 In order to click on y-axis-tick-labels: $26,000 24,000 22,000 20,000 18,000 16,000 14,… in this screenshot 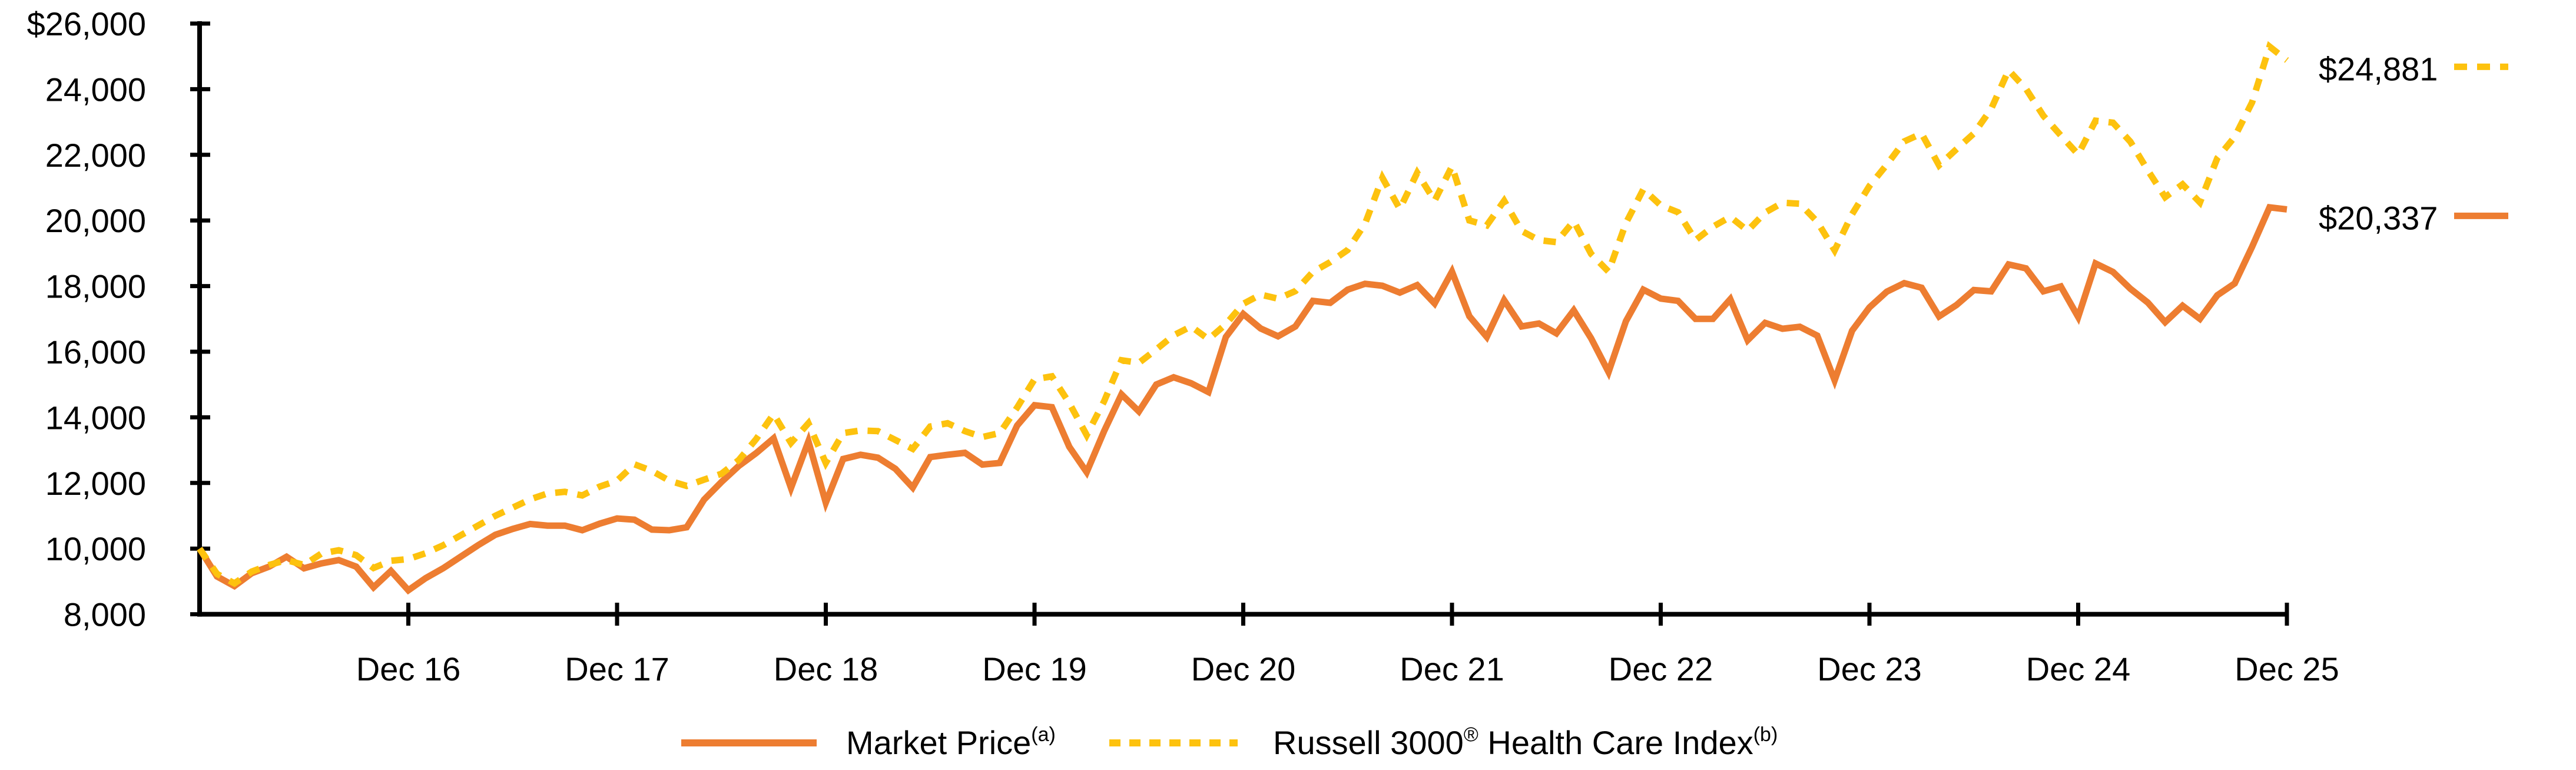, I will do `click(86, 319)`.